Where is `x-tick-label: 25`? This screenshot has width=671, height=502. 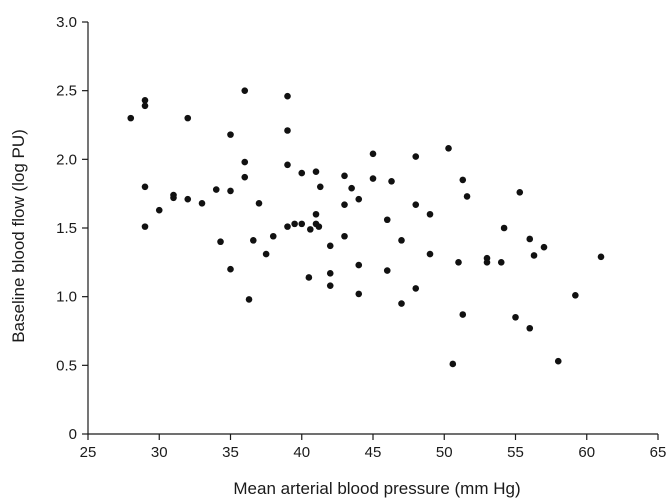
x-tick-label: 25 is located at coordinates (88, 452).